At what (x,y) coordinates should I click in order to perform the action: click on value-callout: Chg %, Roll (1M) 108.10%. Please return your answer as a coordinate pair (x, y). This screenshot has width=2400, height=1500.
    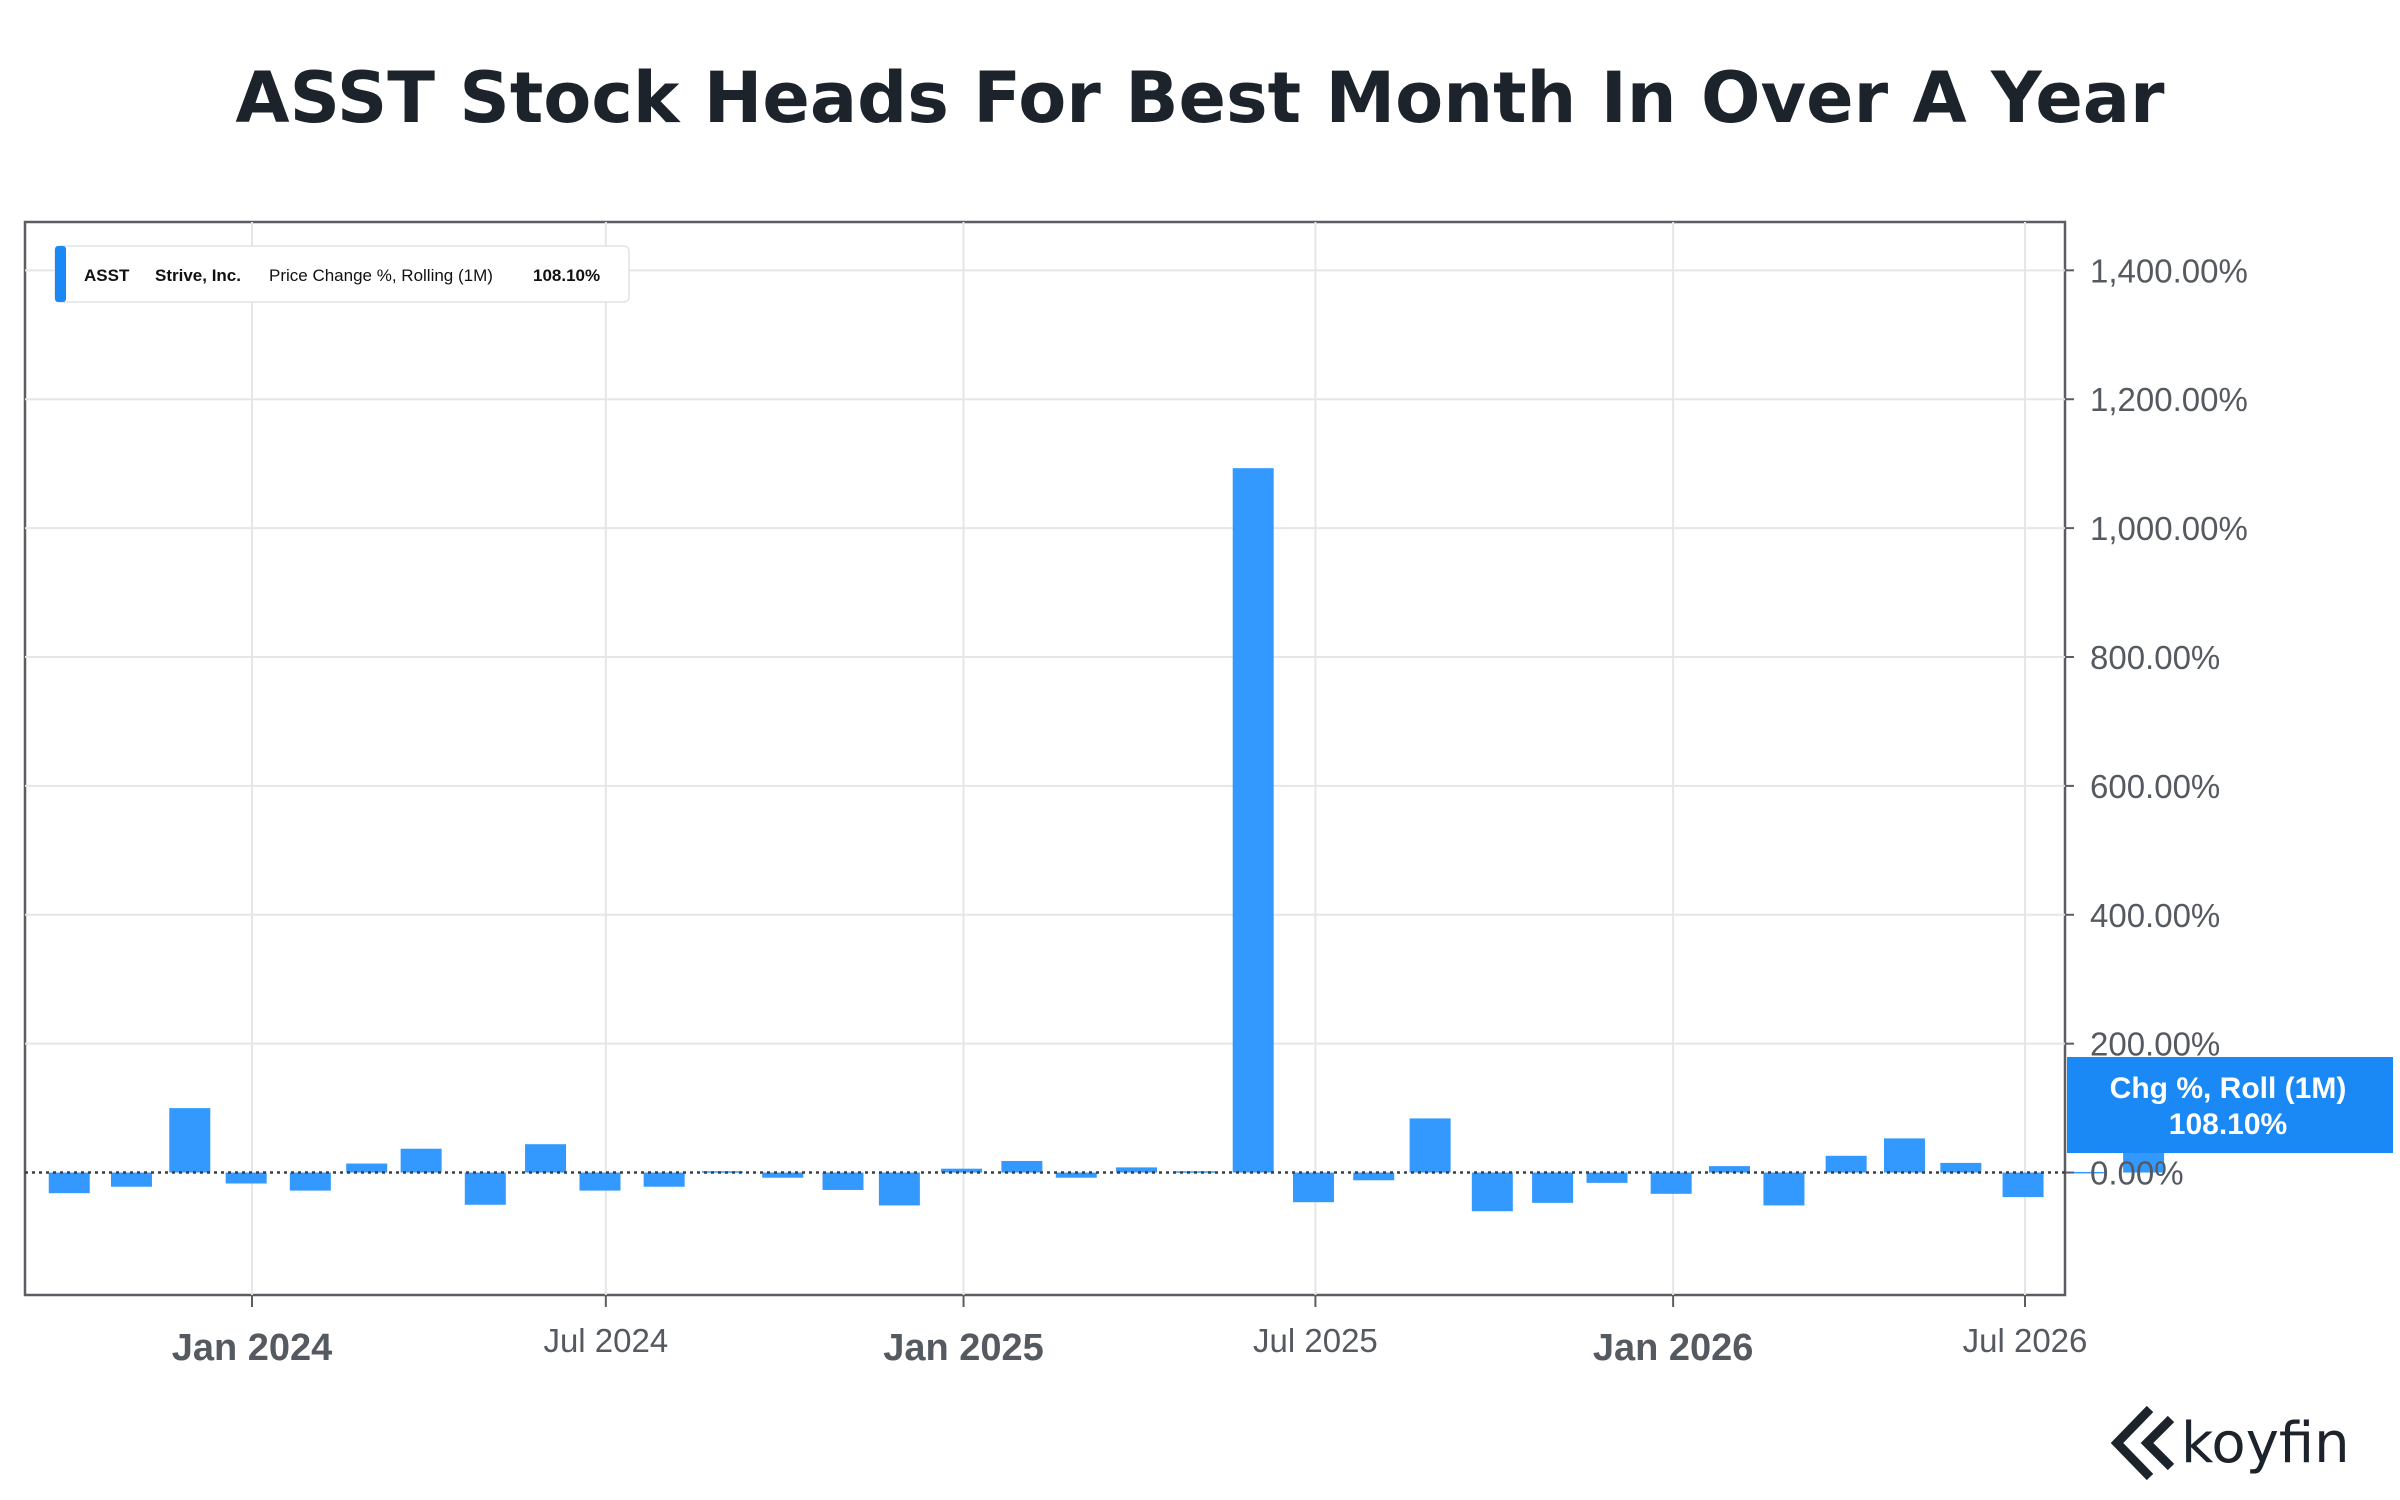
    Looking at the image, I should click on (2230, 1105).